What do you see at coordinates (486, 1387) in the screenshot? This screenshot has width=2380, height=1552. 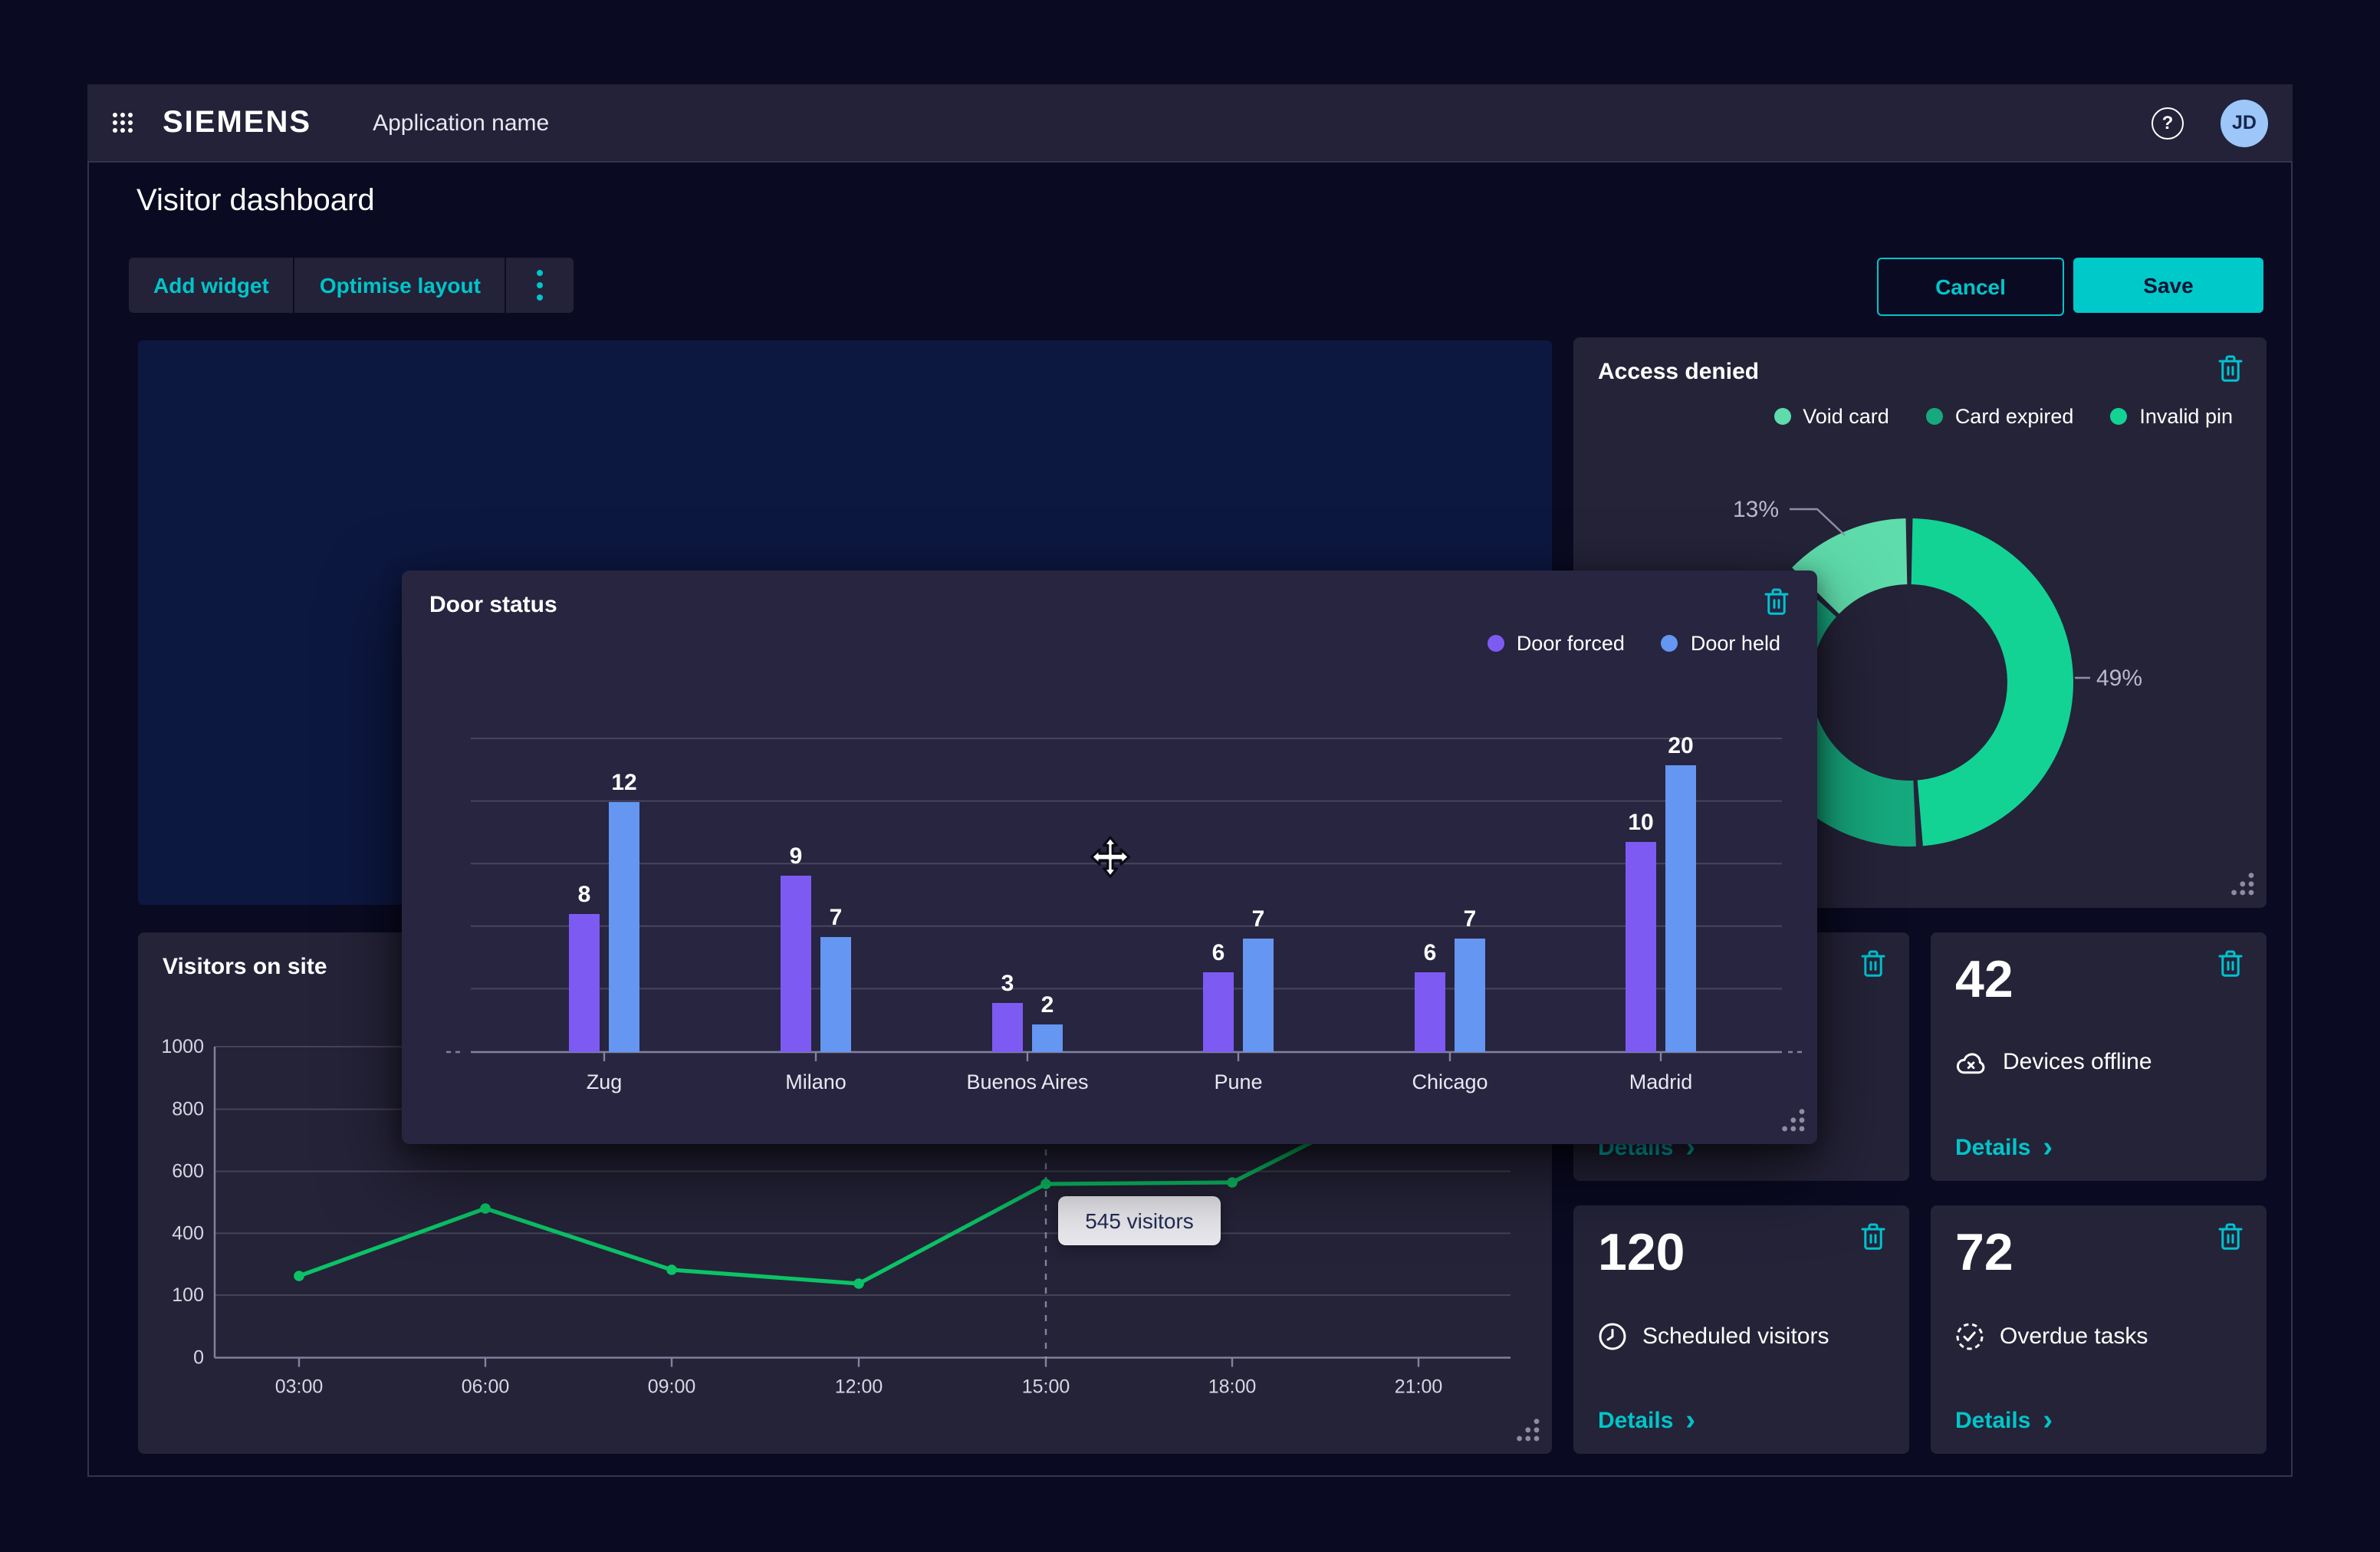 I see `svg-text: 06:00` at bounding box center [486, 1387].